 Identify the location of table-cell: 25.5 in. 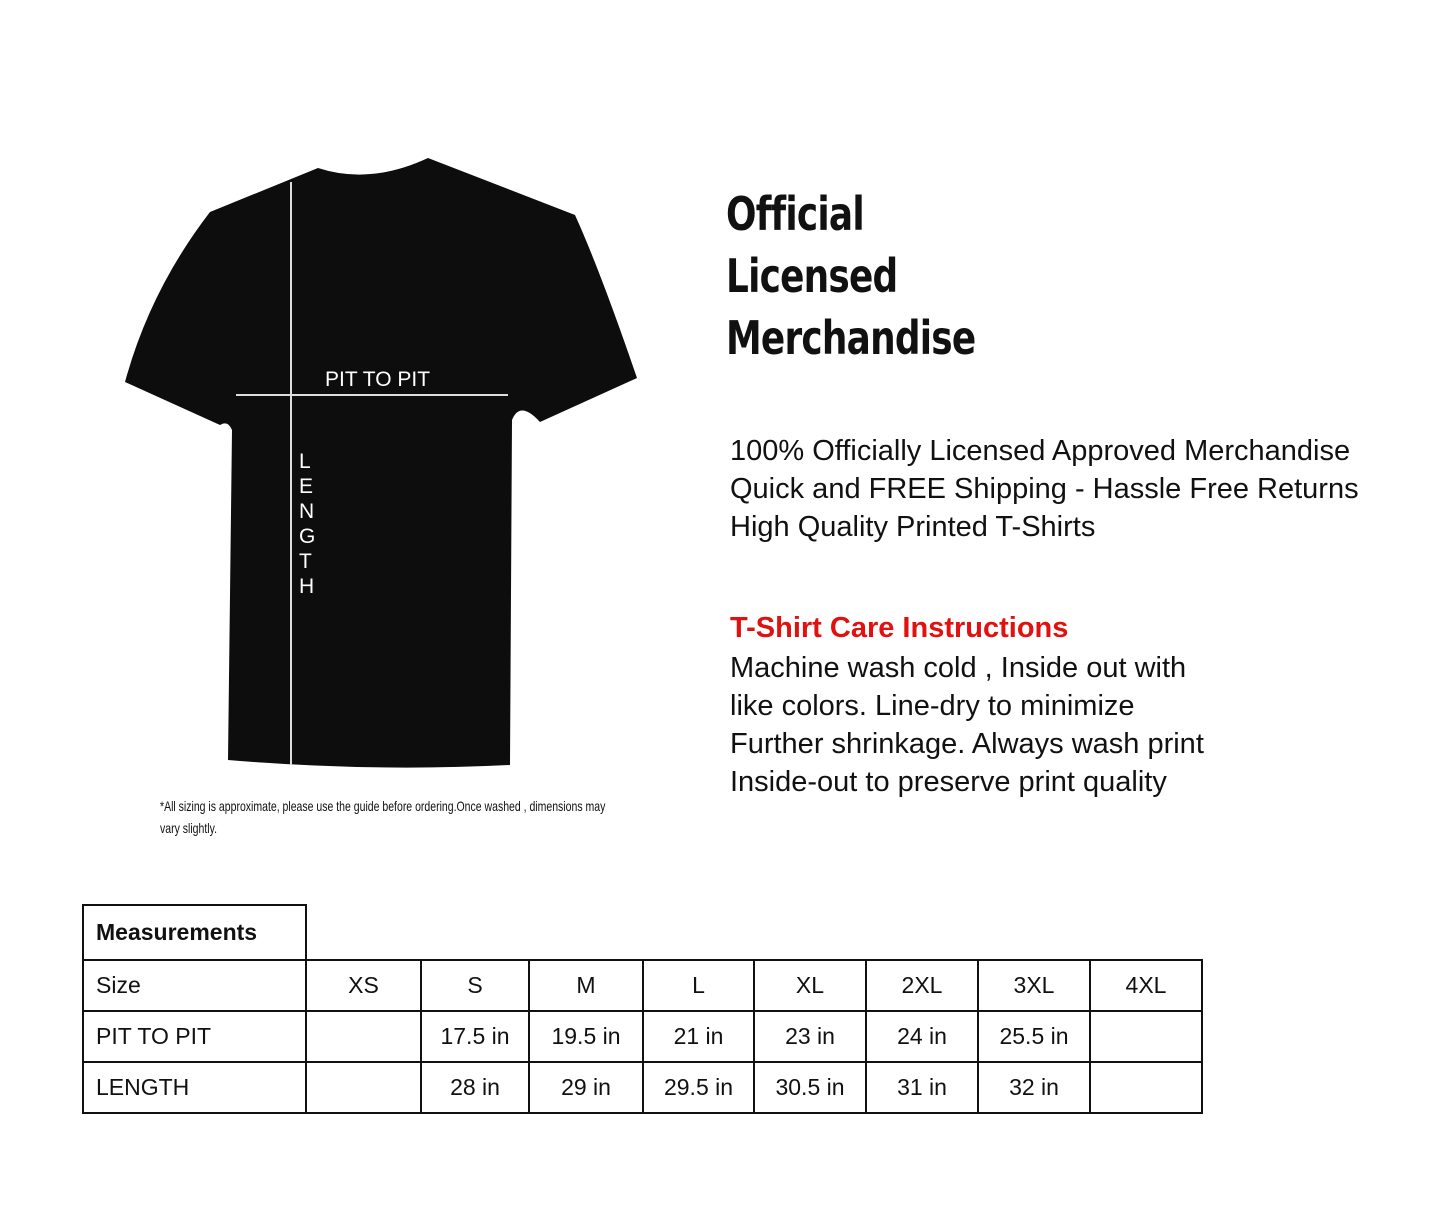
(1034, 1036).